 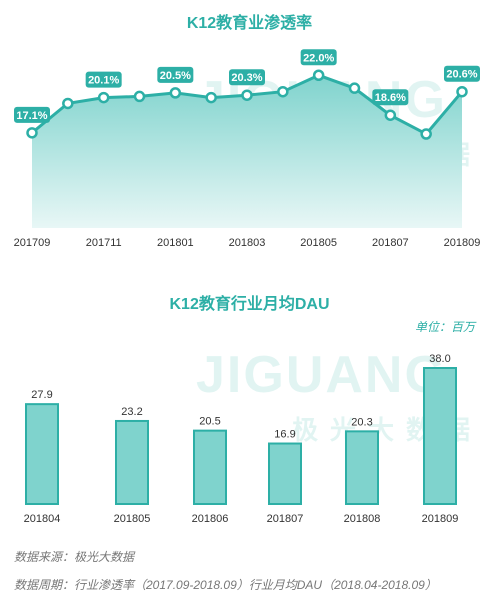 I want to click on penetration-data-label: 22.0%, so click(x=318, y=58).